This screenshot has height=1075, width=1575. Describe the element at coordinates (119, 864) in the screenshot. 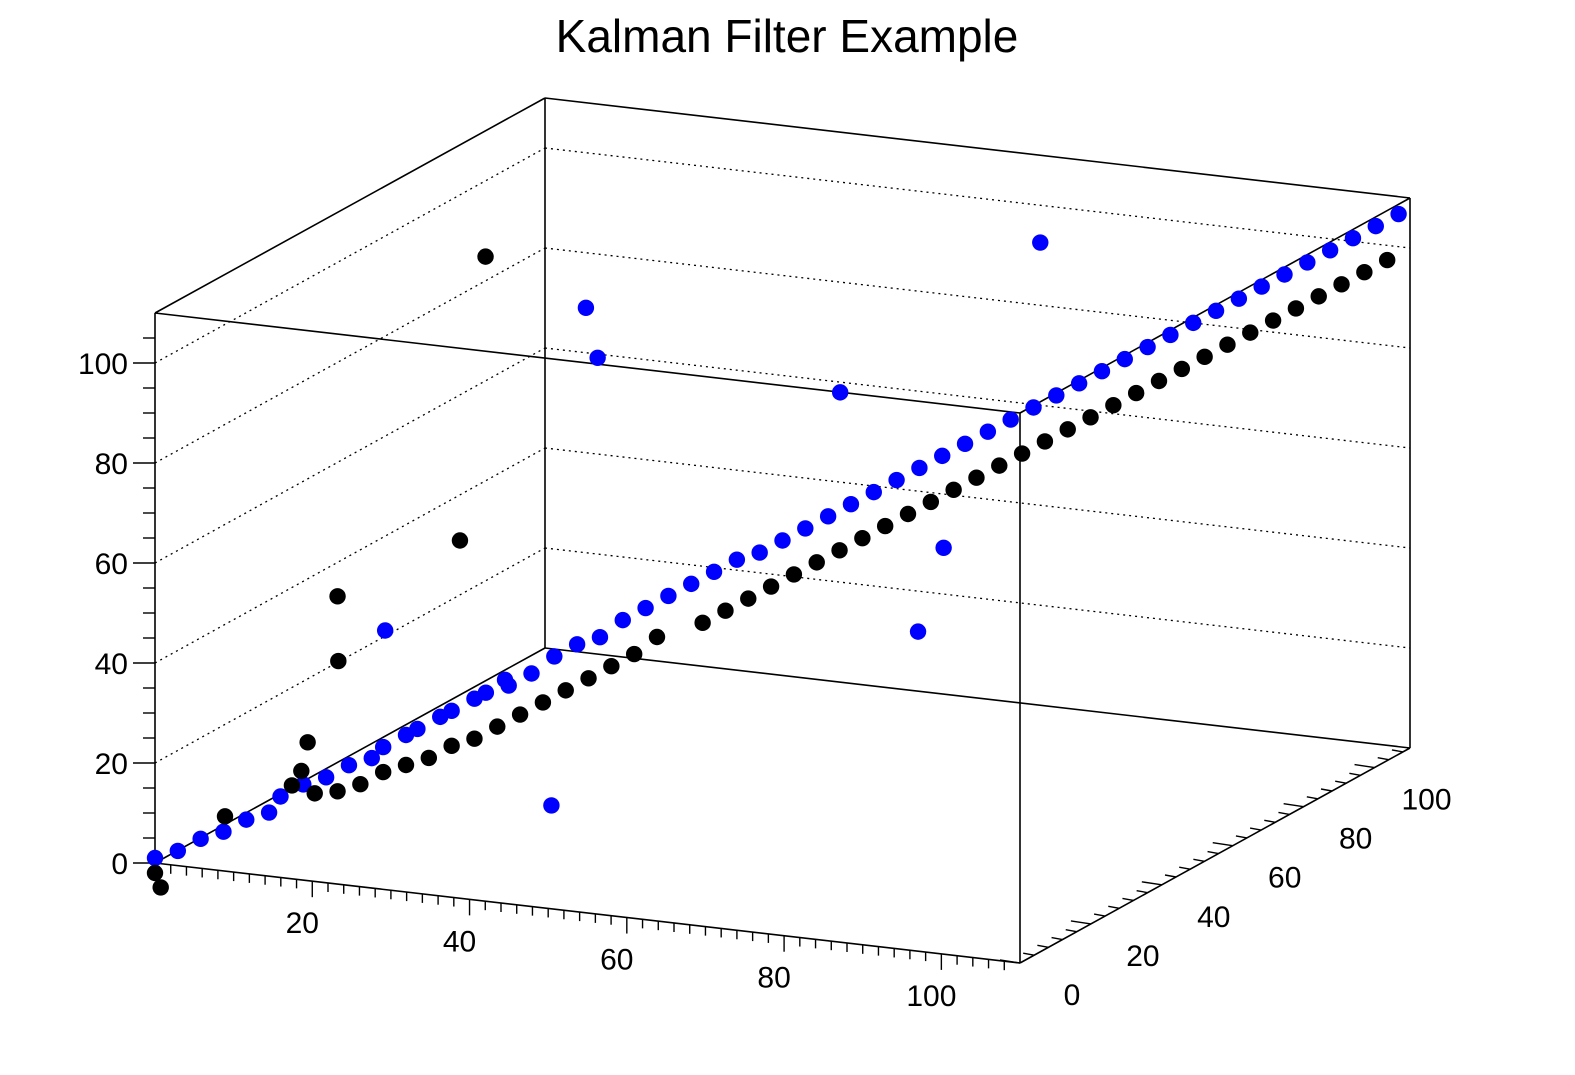

I see `z-tick-label: 0` at that location.